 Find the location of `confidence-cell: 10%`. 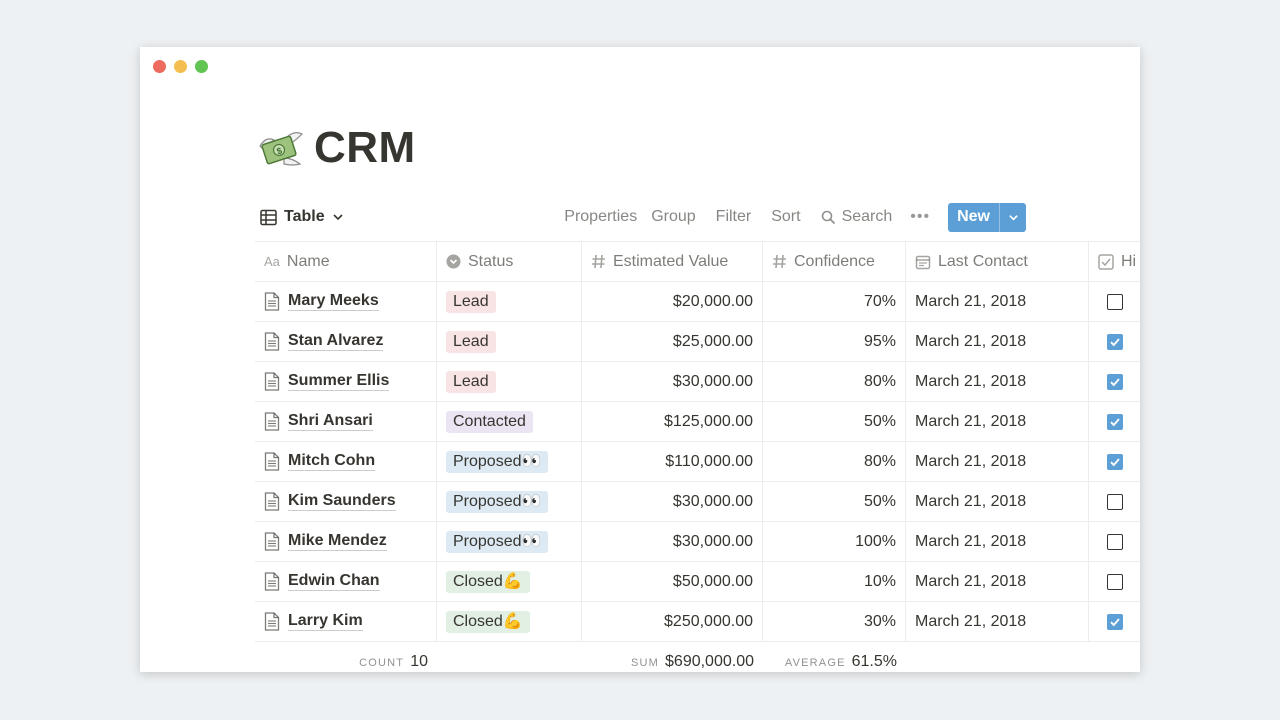

confidence-cell: 10% is located at coordinates (834, 581).